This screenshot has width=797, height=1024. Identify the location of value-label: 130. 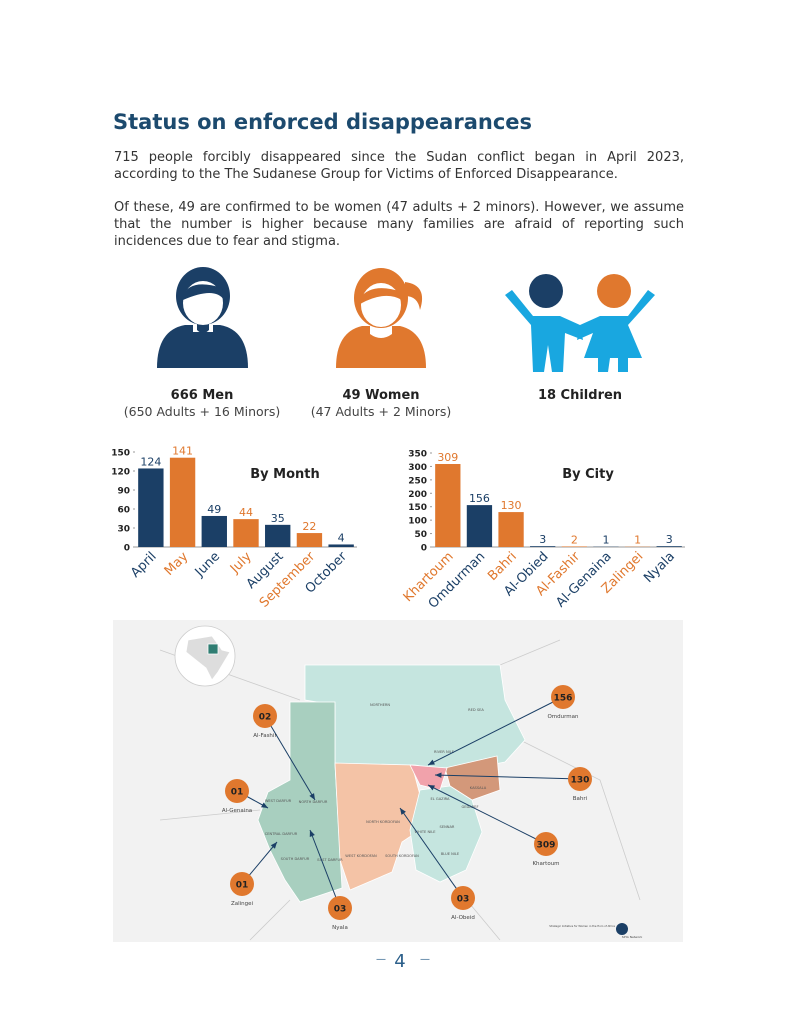
(511, 505).